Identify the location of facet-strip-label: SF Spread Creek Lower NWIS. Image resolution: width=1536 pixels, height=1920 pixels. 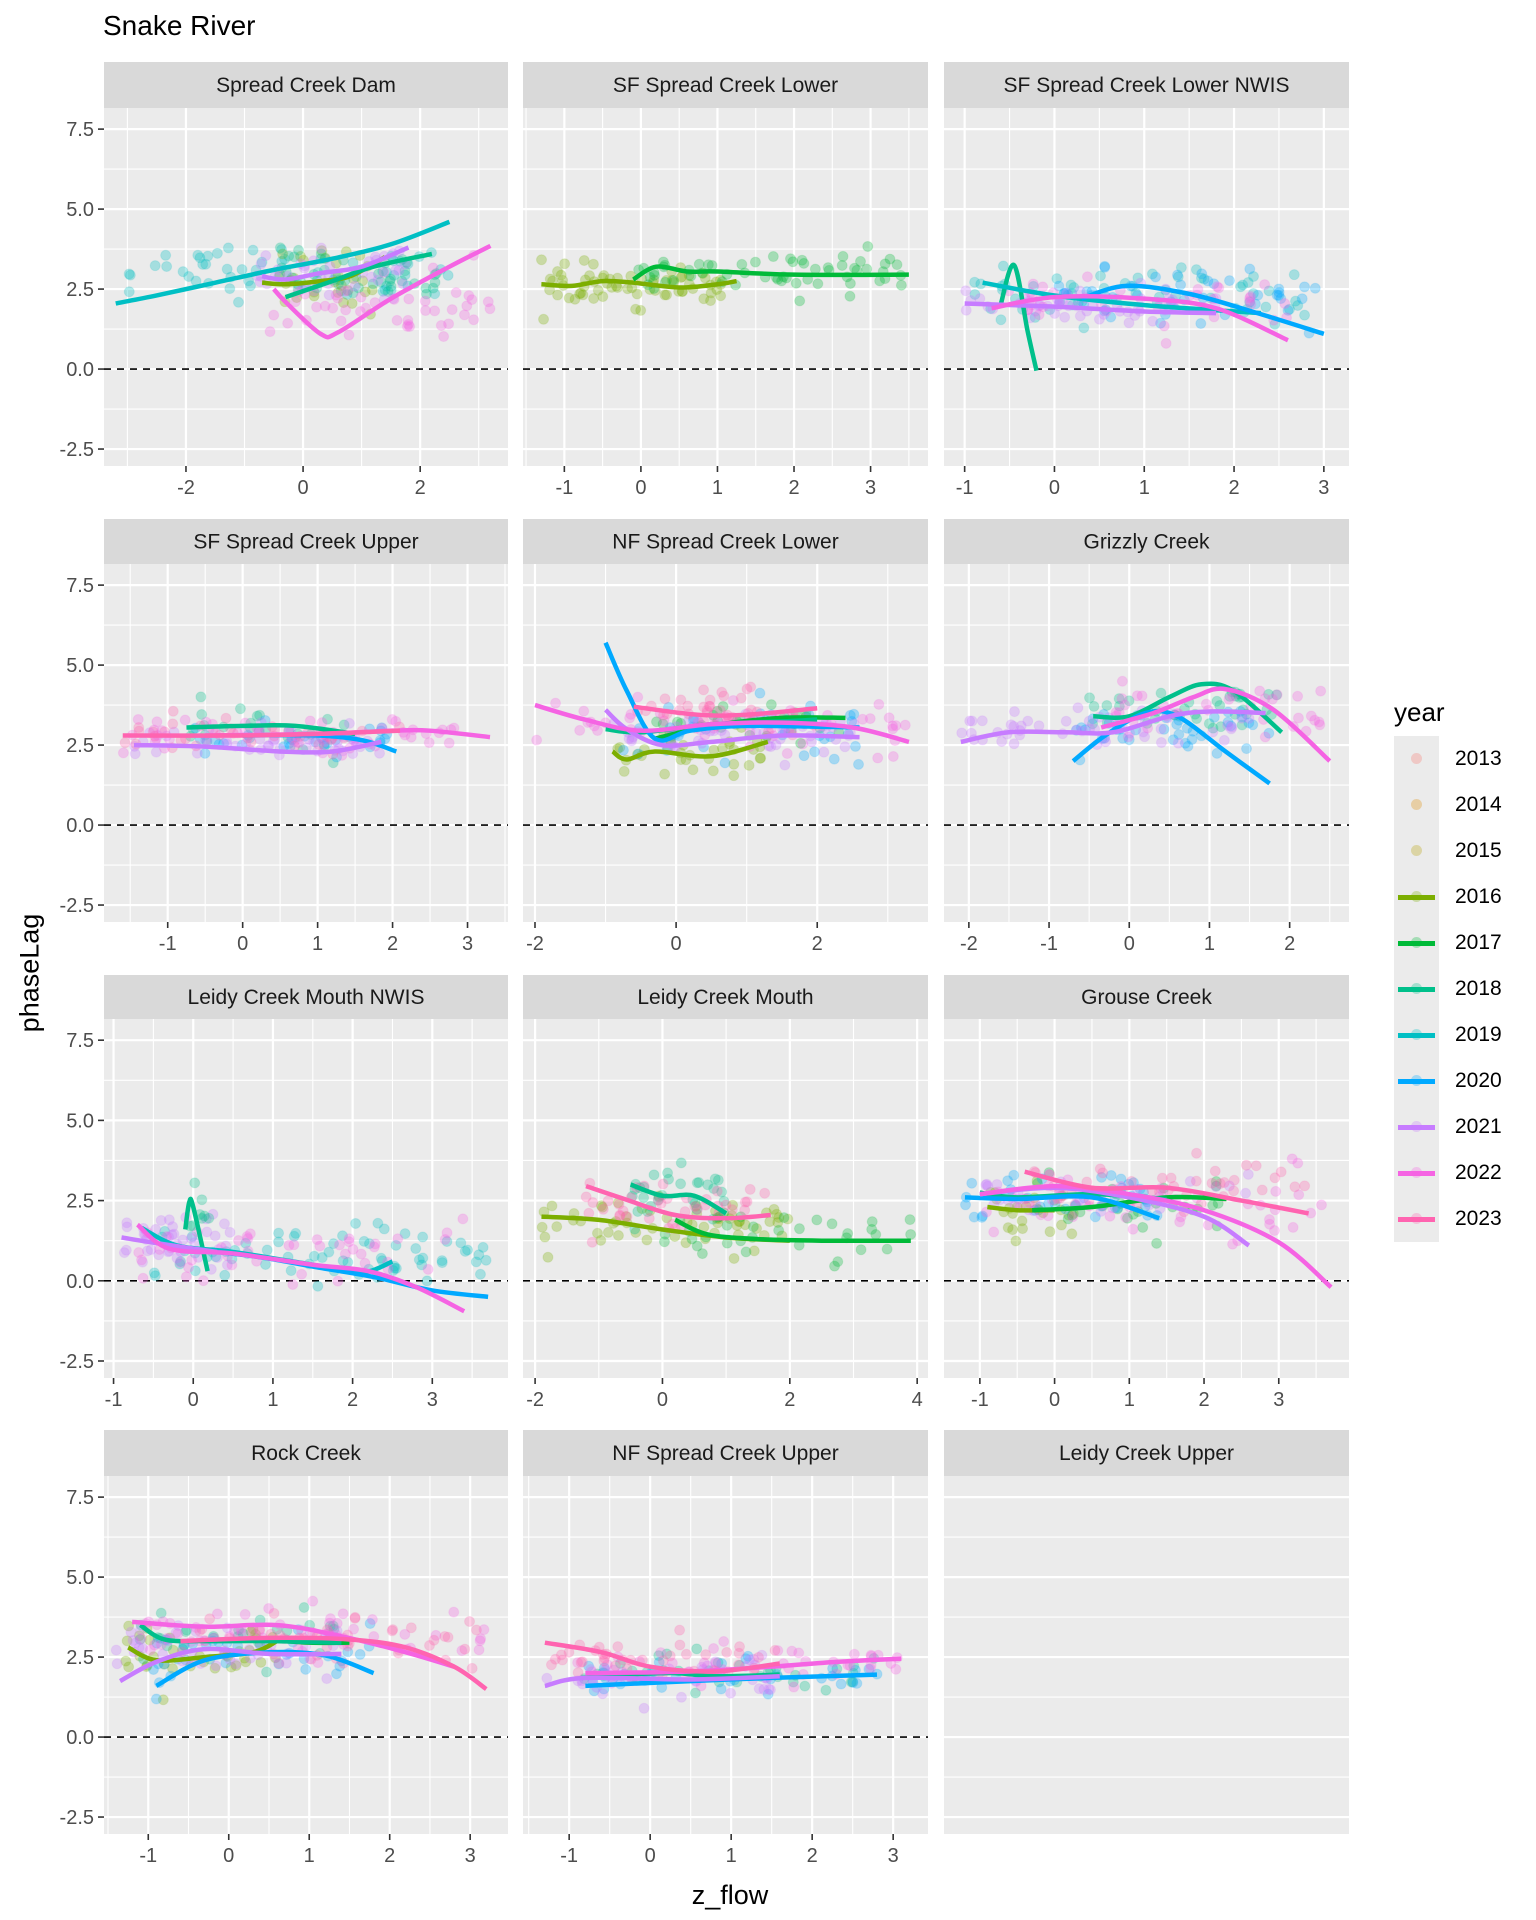
(1147, 85).